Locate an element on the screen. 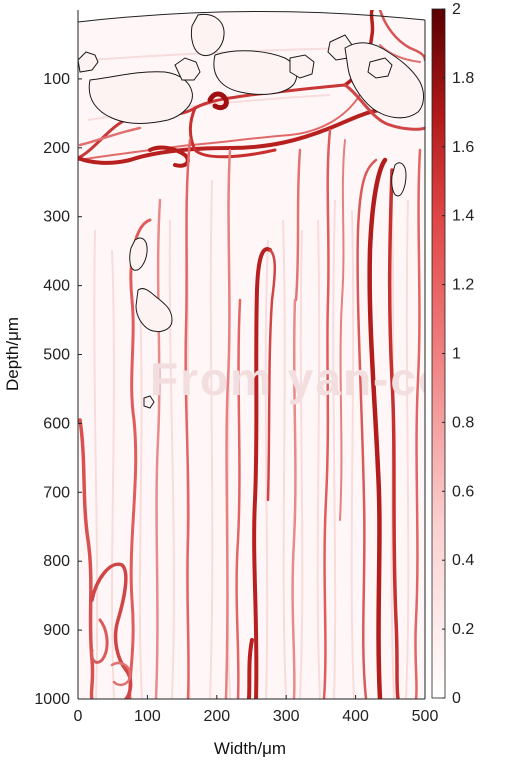 Image resolution: width=516 pixels, height=768 pixels. colorbar-tick-label: 0.8 is located at coordinates (463, 422).